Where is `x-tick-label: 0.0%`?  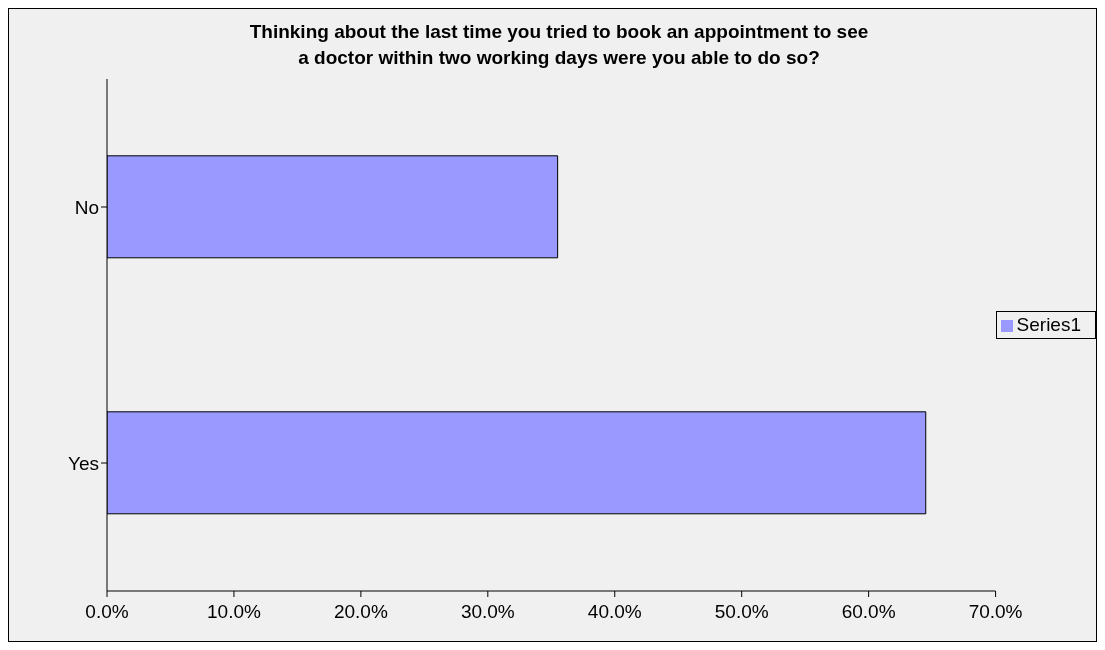
x-tick-label: 0.0% is located at coordinates (107, 612).